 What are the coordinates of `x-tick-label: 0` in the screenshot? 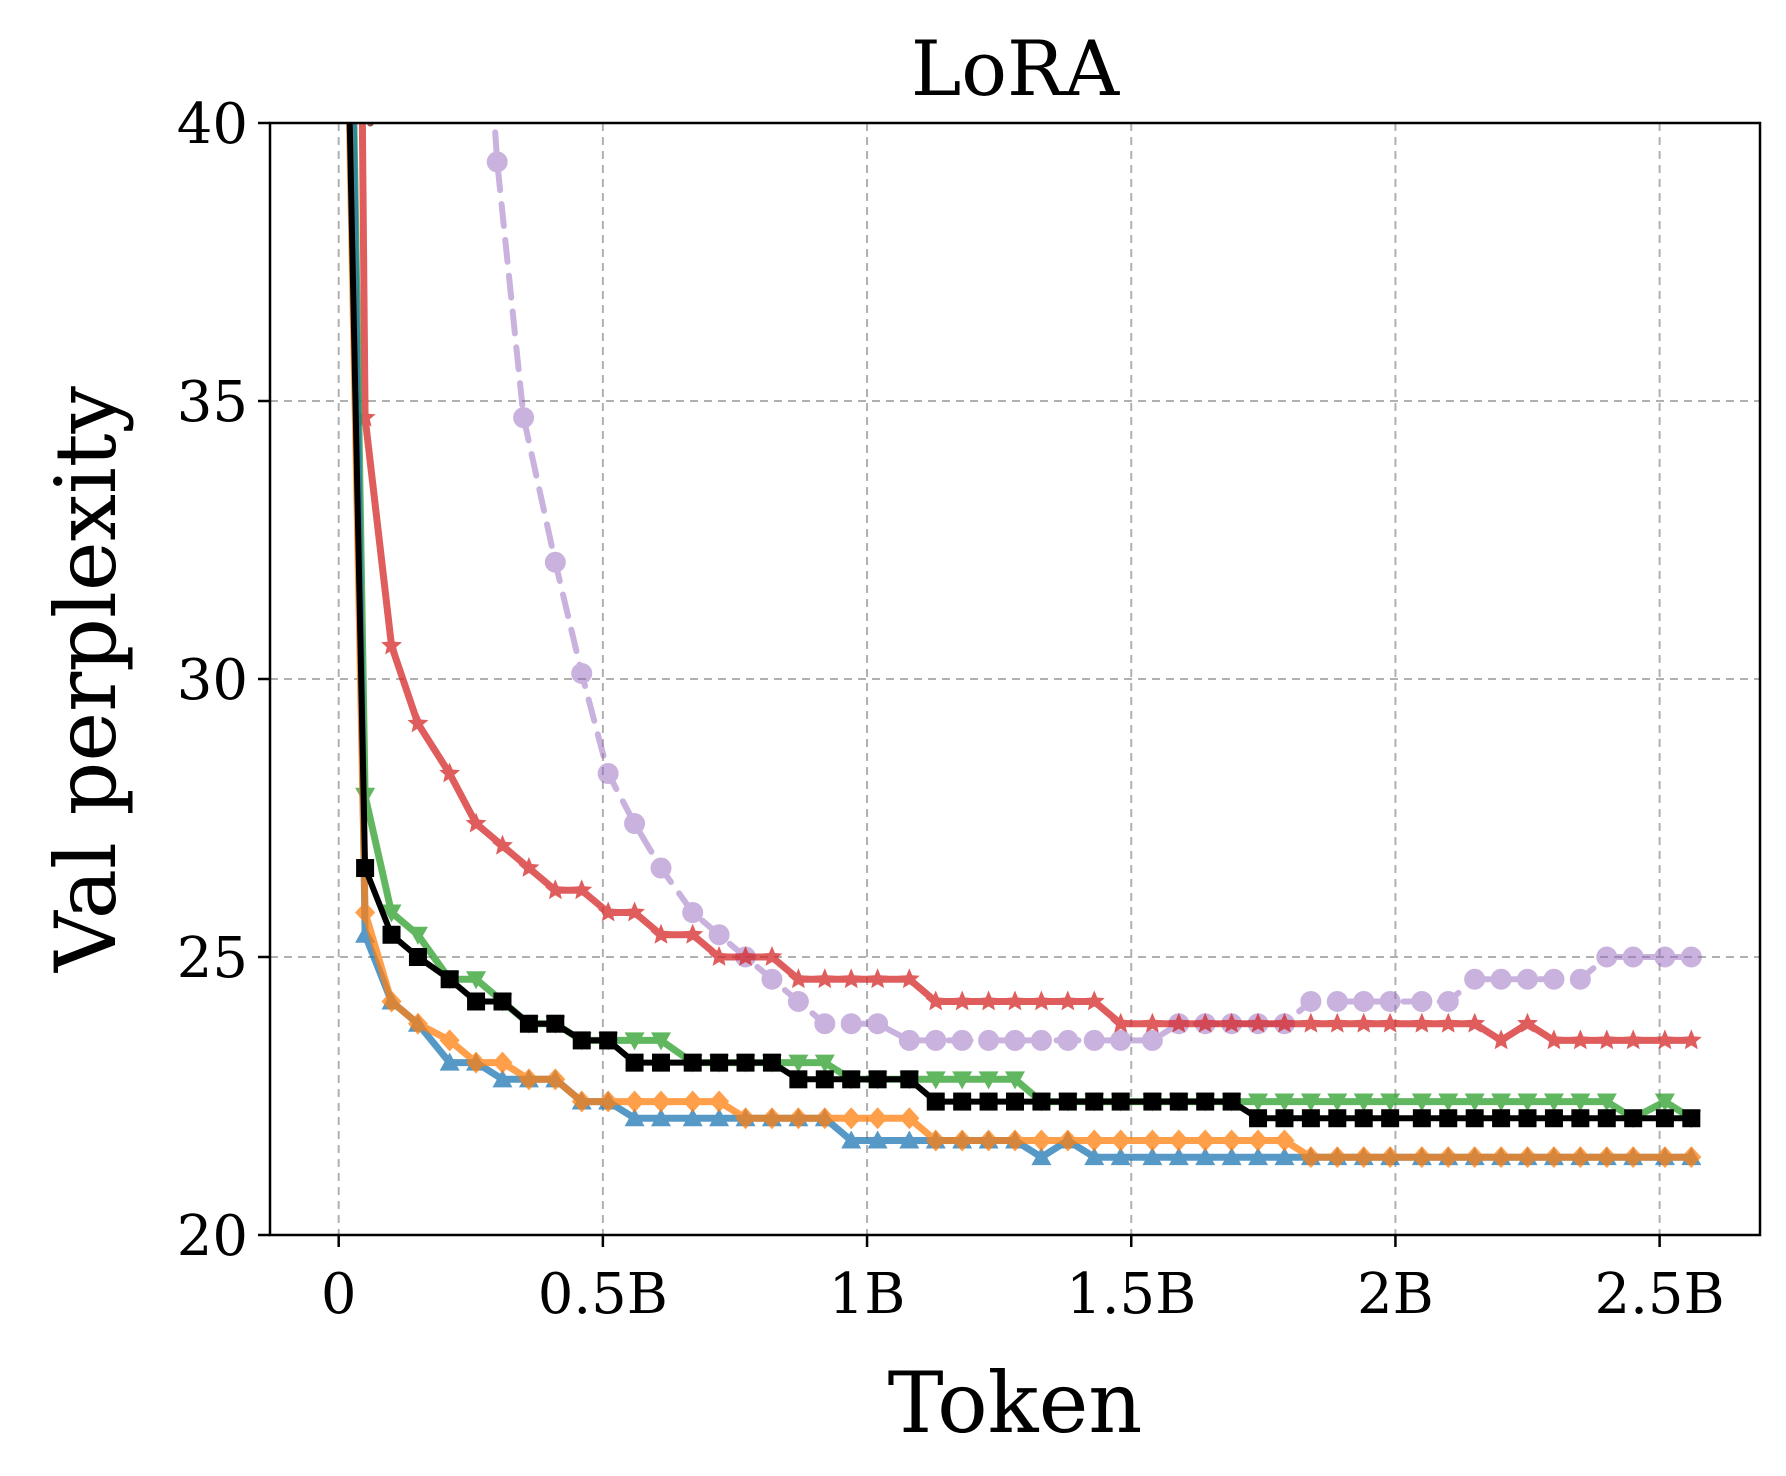 It's located at (339, 1294).